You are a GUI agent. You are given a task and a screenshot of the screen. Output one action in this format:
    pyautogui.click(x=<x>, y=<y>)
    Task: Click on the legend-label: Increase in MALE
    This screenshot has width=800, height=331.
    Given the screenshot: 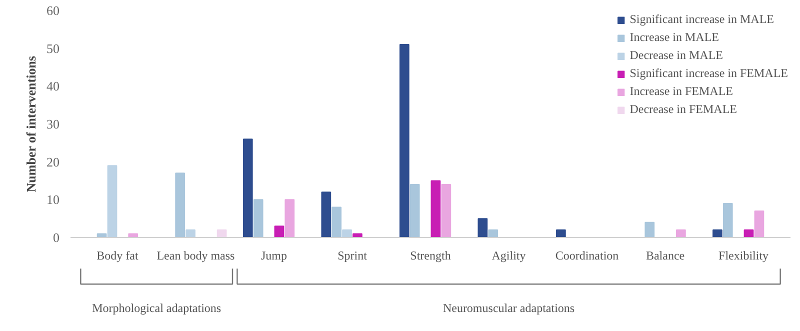 What is the action you would take?
    pyautogui.click(x=674, y=37)
    